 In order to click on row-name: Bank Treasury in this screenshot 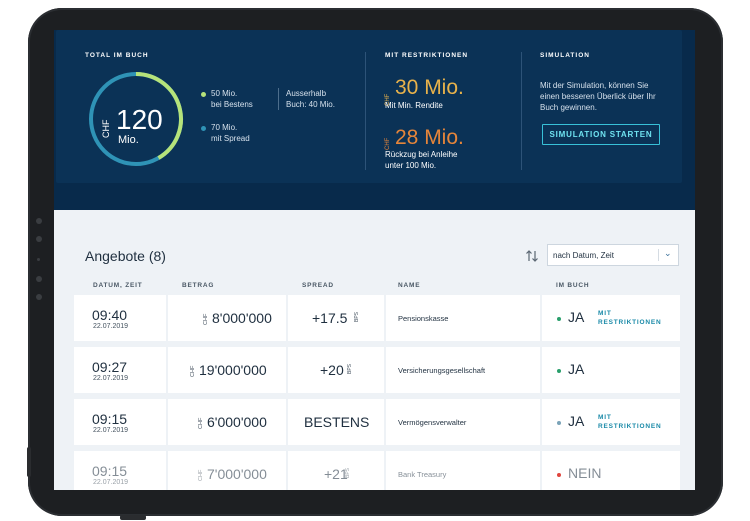, I will do `click(422, 474)`.